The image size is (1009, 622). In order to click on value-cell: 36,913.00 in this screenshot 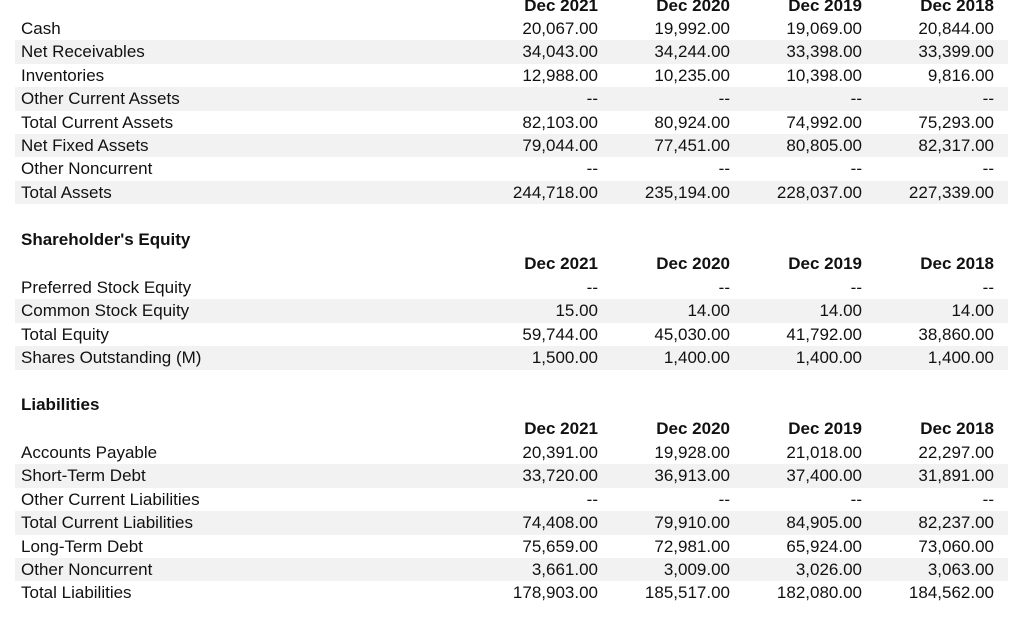, I will do `click(678, 476)`.